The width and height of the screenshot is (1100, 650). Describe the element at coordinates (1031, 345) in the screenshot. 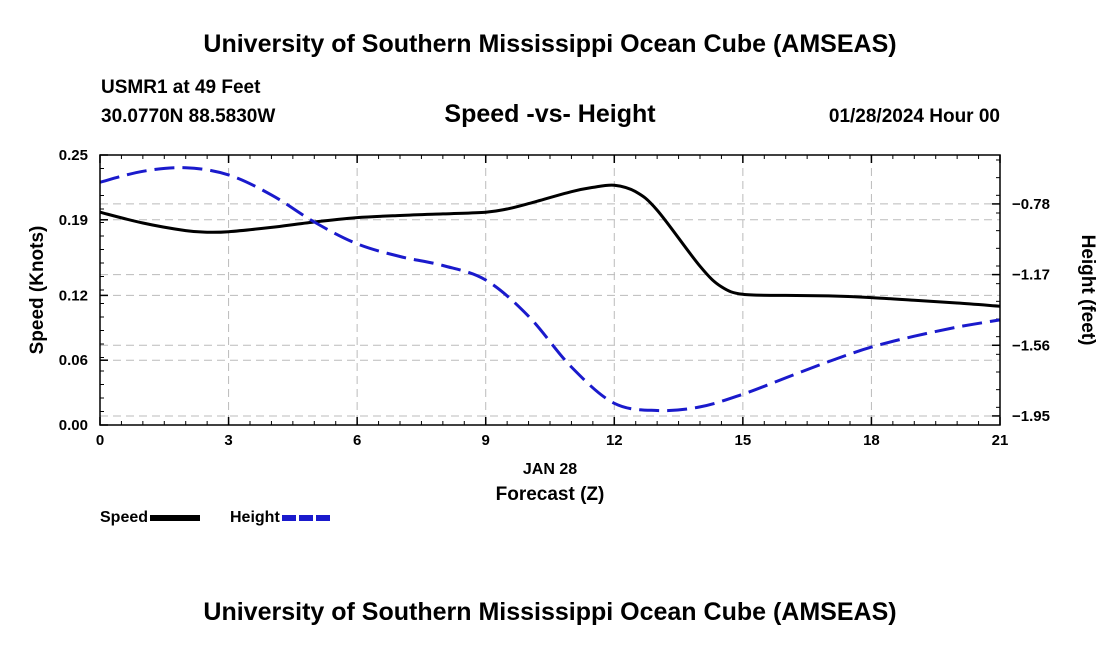

I see `y-right-tick-label: −1.56` at that location.